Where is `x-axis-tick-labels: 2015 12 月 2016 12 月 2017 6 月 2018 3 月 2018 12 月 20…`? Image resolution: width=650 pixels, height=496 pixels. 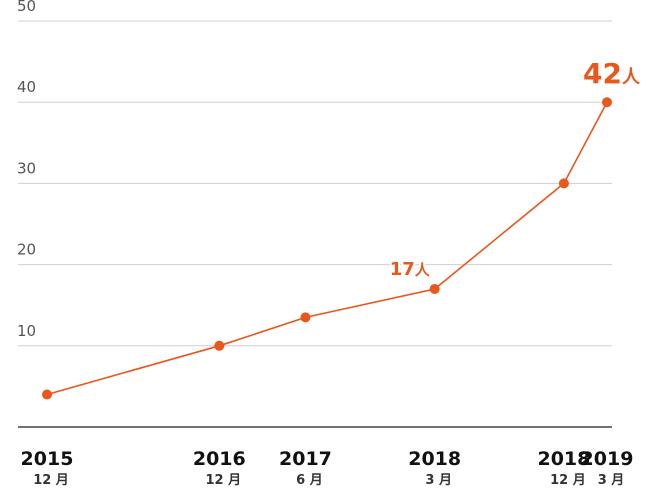
x-axis-tick-labels: 2015 12 月 2016 12 月 2017 6 月 2018 3 月 2018 12 月 20… is located at coordinates (327, 468).